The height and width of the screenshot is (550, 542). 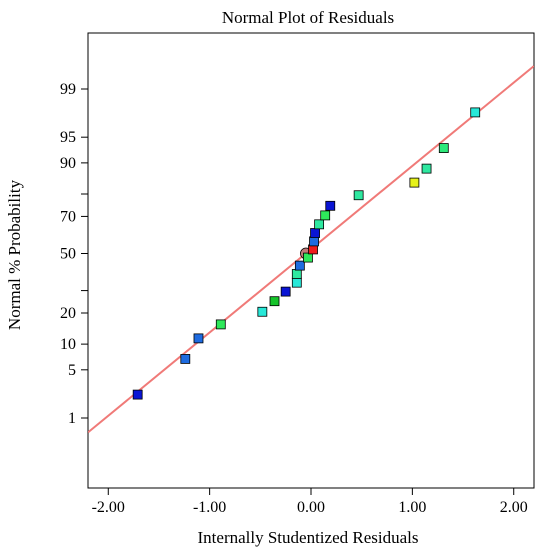 What do you see at coordinates (68, 137) in the screenshot?
I see `y-tick-label: 95` at bounding box center [68, 137].